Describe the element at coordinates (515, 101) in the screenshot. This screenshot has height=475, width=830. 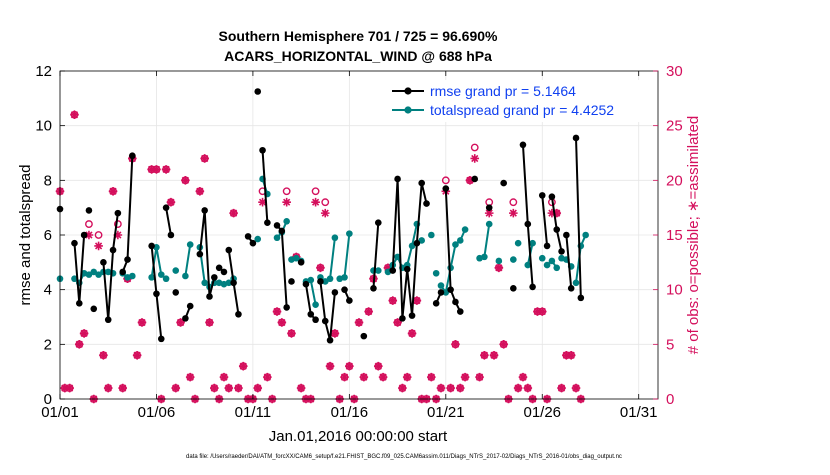
I see `legend-box` at that location.